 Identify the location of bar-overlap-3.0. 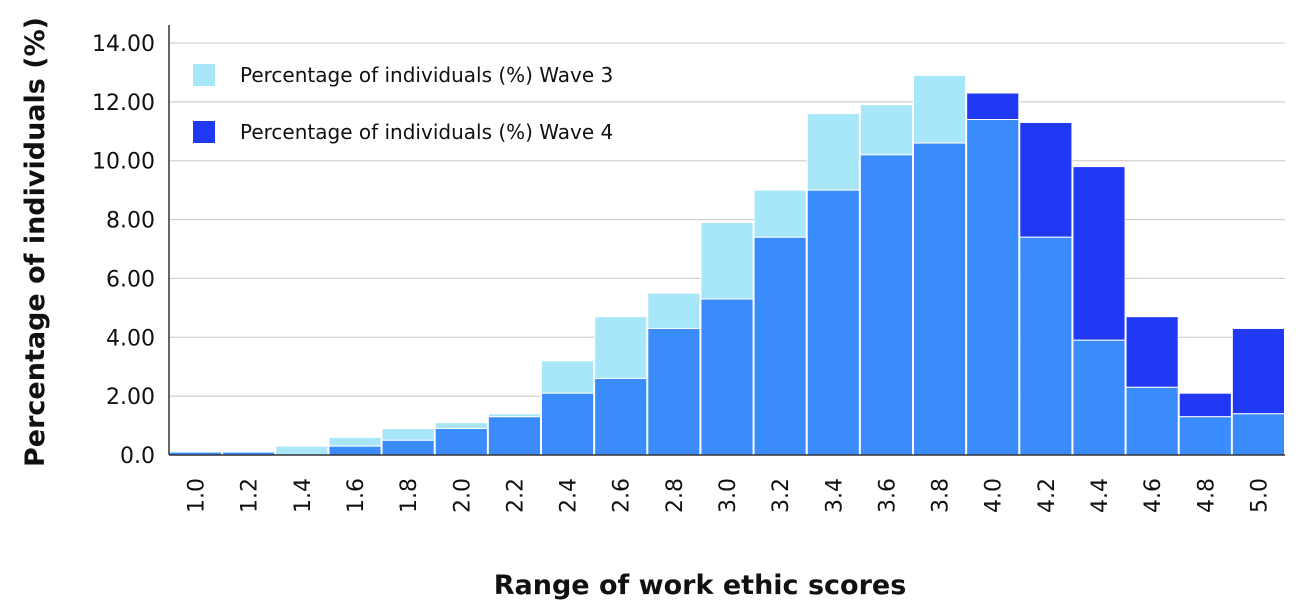
(727, 377).